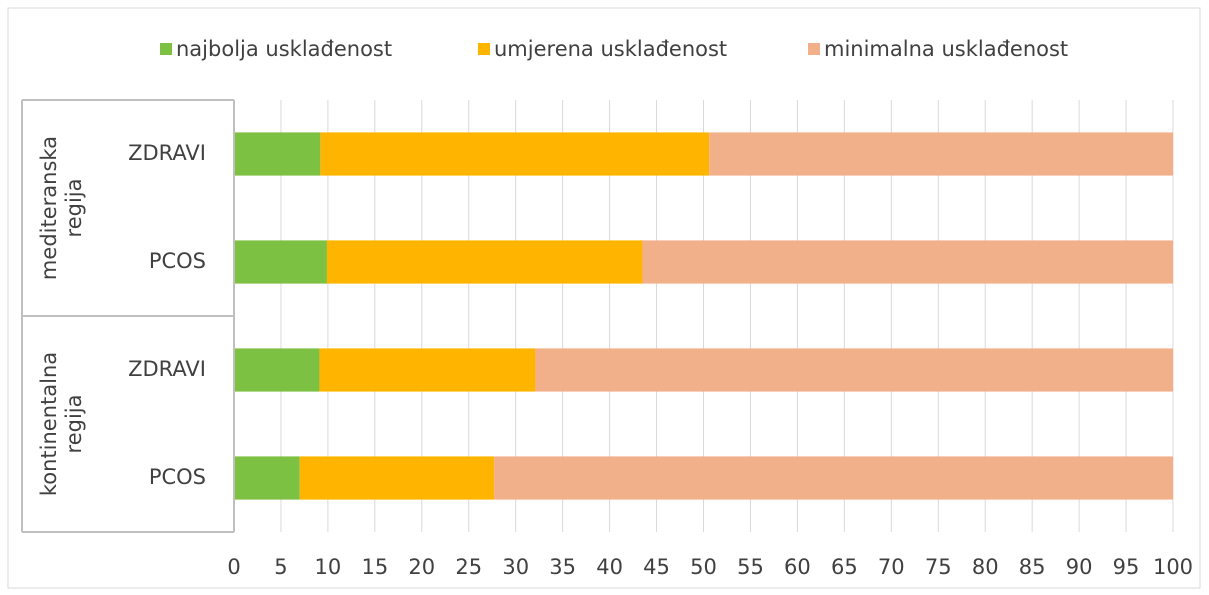 This screenshot has width=1209, height=595. Describe the element at coordinates (374, 567) in the screenshot. I see `x-tick-label: 15` at that location.